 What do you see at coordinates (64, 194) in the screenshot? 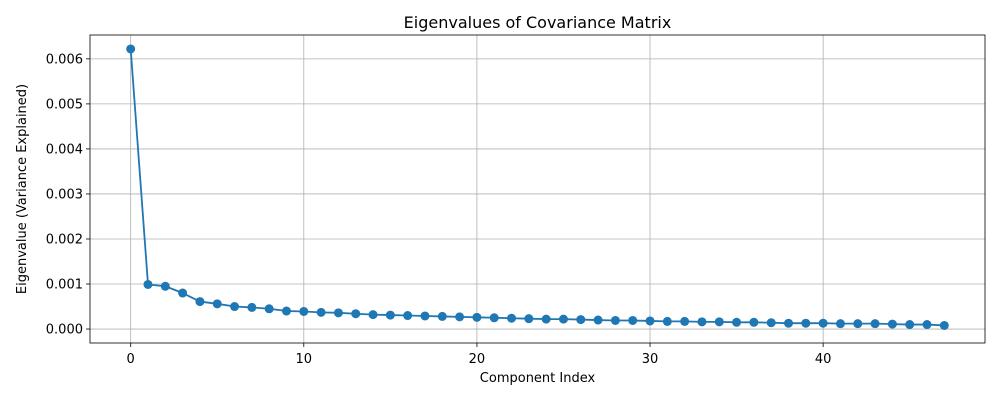
I see `y-tick-label: 0.003` at bounding box center [64, 194].